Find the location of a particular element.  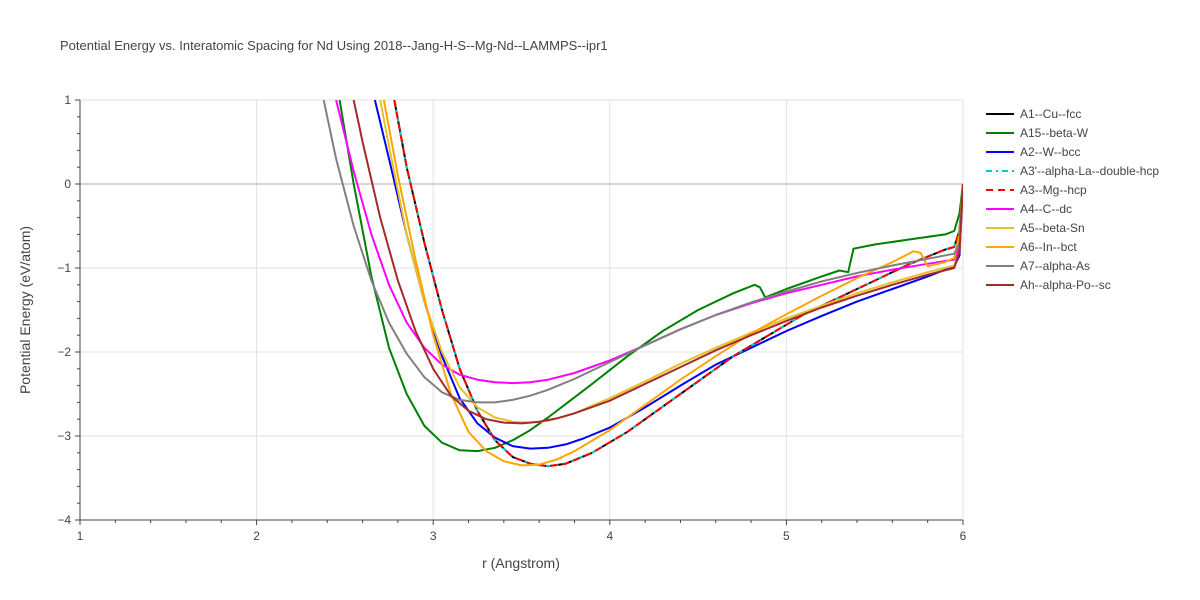

legend-label: A6--In--bct is located at coordinates (1048, 247).